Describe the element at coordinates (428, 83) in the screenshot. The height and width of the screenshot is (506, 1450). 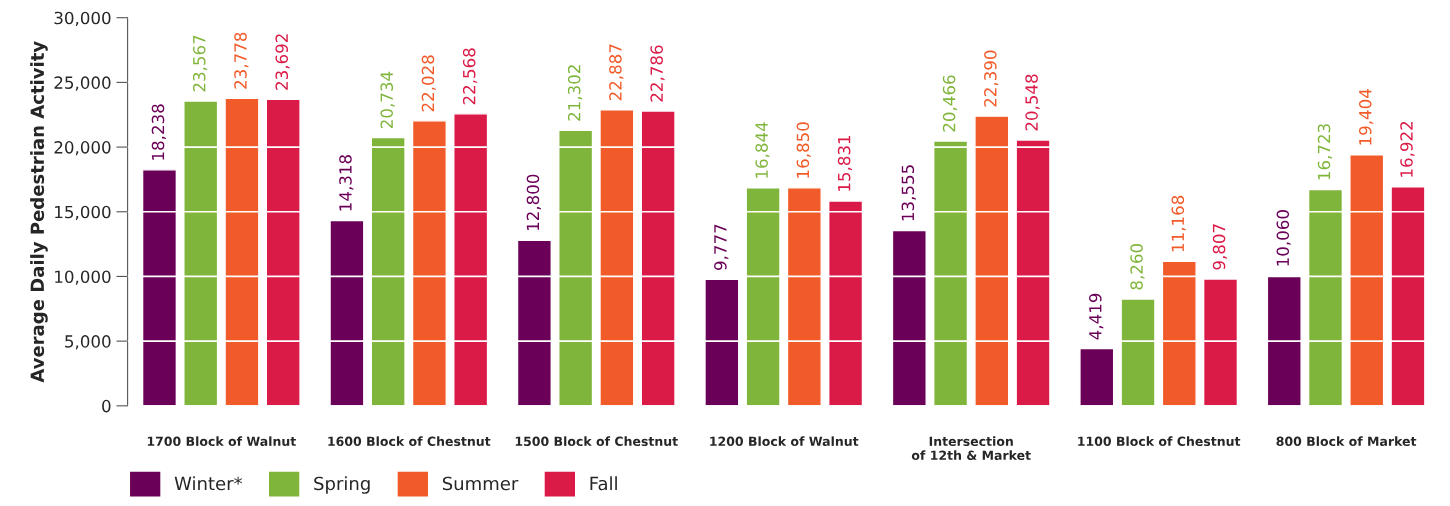
I see `data-label: 22,028` at that location.